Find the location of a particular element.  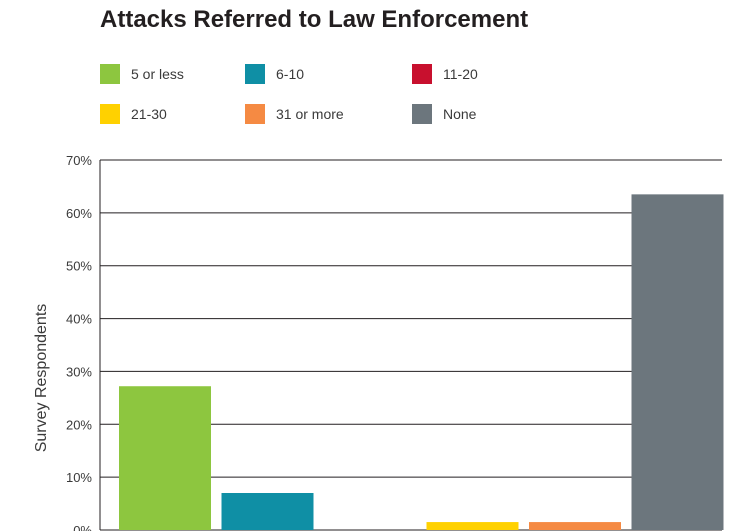

y-tick-label: 40% is located at coordinates (79, 319).